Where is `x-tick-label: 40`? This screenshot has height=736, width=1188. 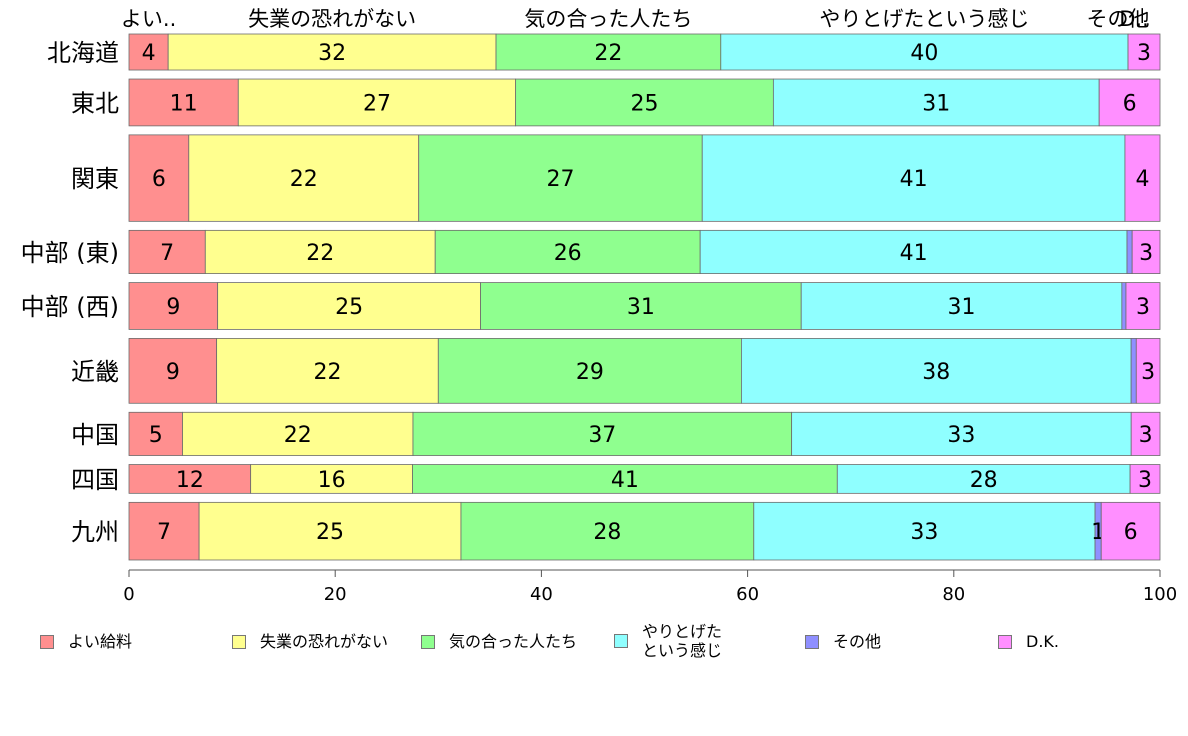
x-tick-label: 40 is located at coordinates (541, 594).